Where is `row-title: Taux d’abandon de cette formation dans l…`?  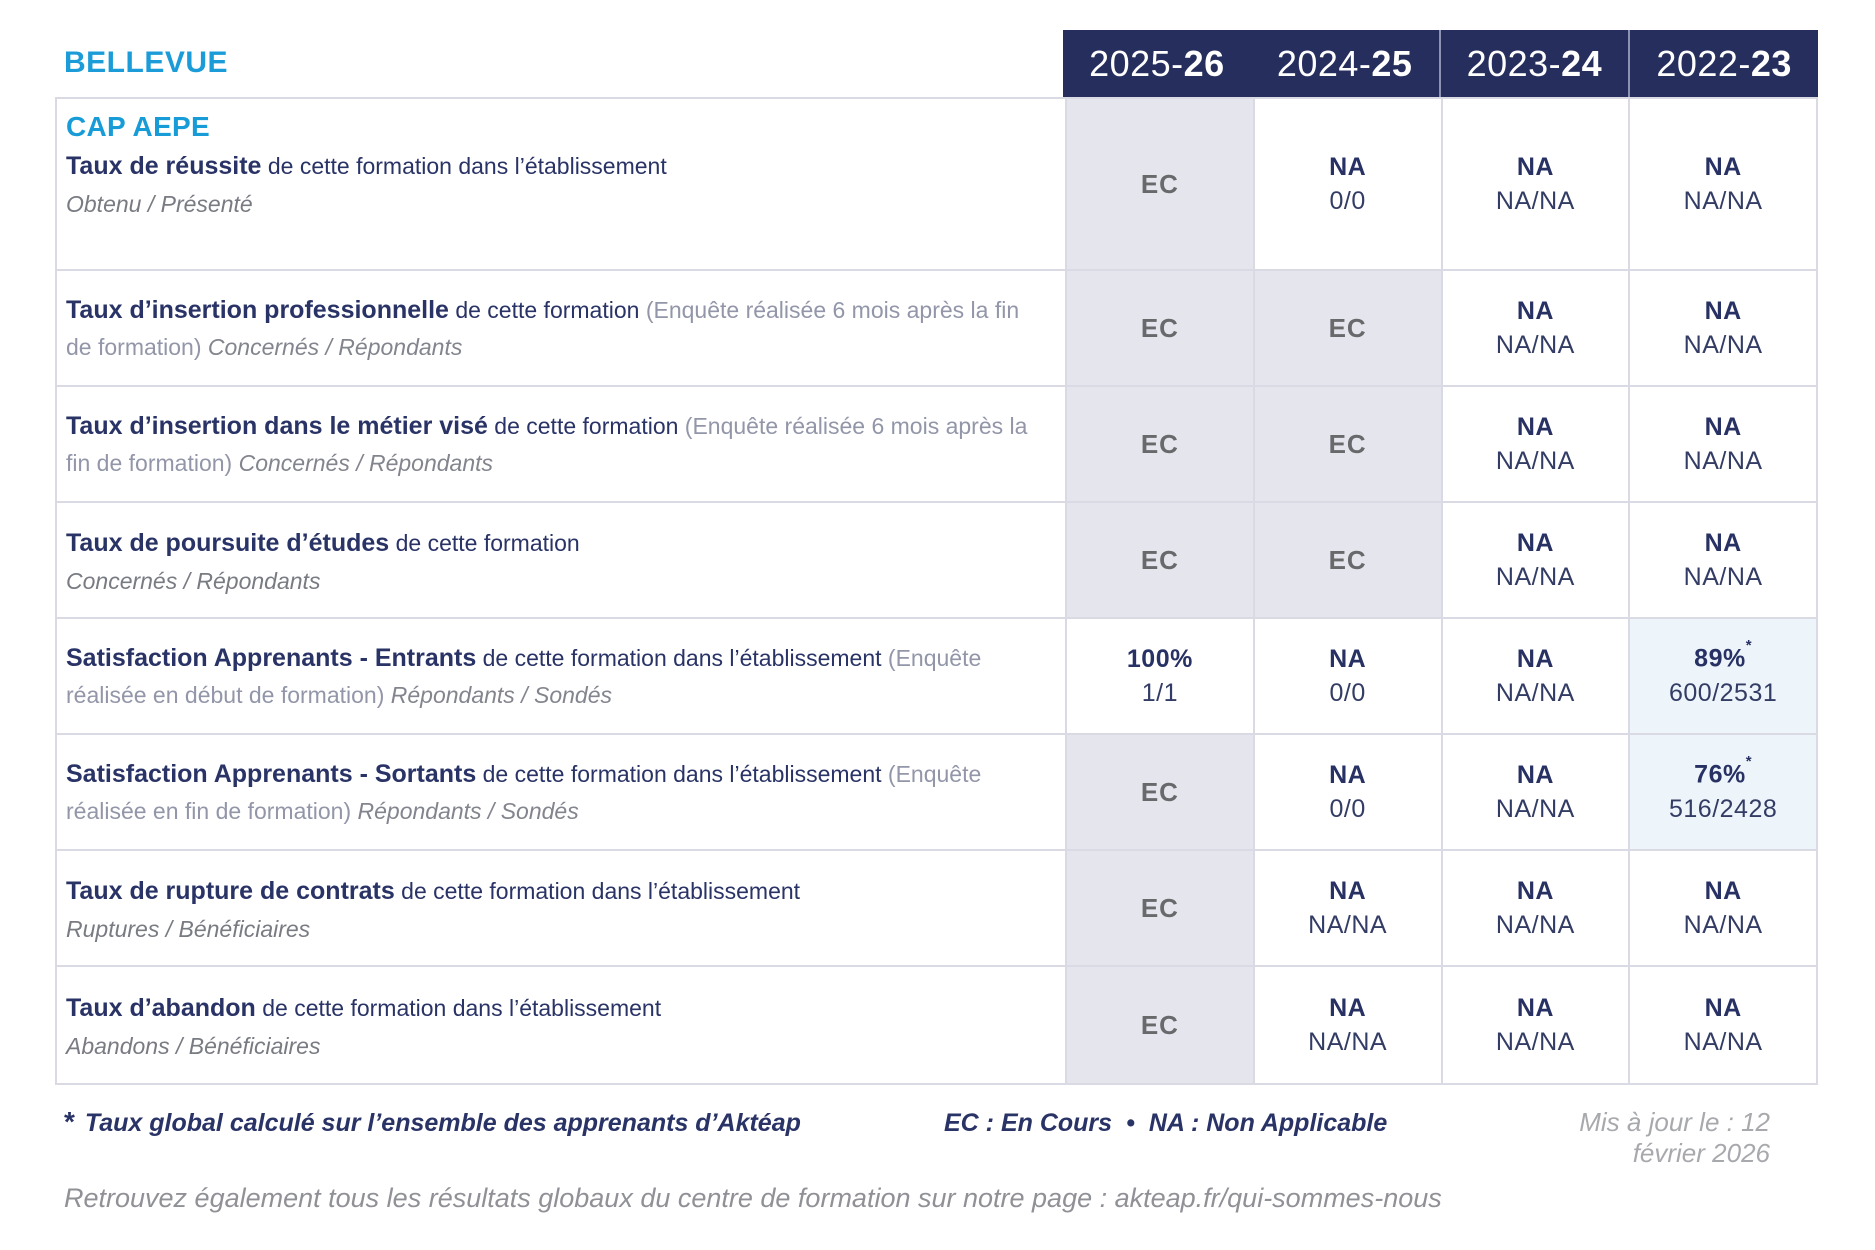 row-title: Taux d’abandon de cette formation dans l… is located at coordinates (552, 1009).